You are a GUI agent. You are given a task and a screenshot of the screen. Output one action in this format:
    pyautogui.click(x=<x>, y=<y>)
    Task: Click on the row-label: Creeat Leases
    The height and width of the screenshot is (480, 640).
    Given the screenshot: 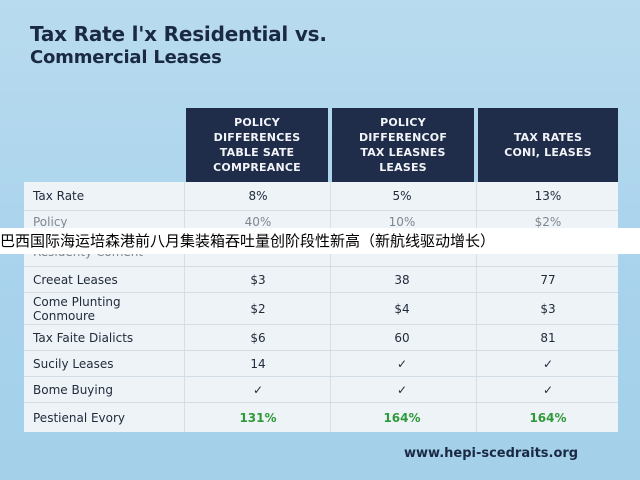 What is the action you would take?
    pyautogui.click(x=108, y=280)
    